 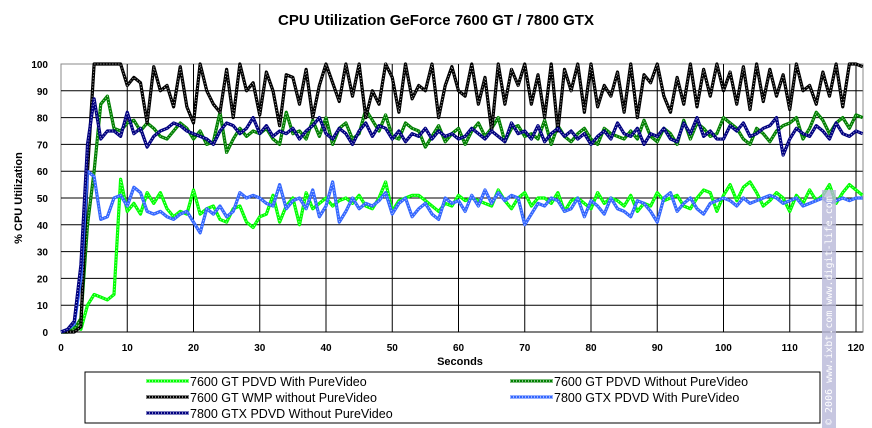 What do you see at coordinates (459, 348) in the screenshot?
I see `x-tick-label: 60` at bounding box center [459, 348].